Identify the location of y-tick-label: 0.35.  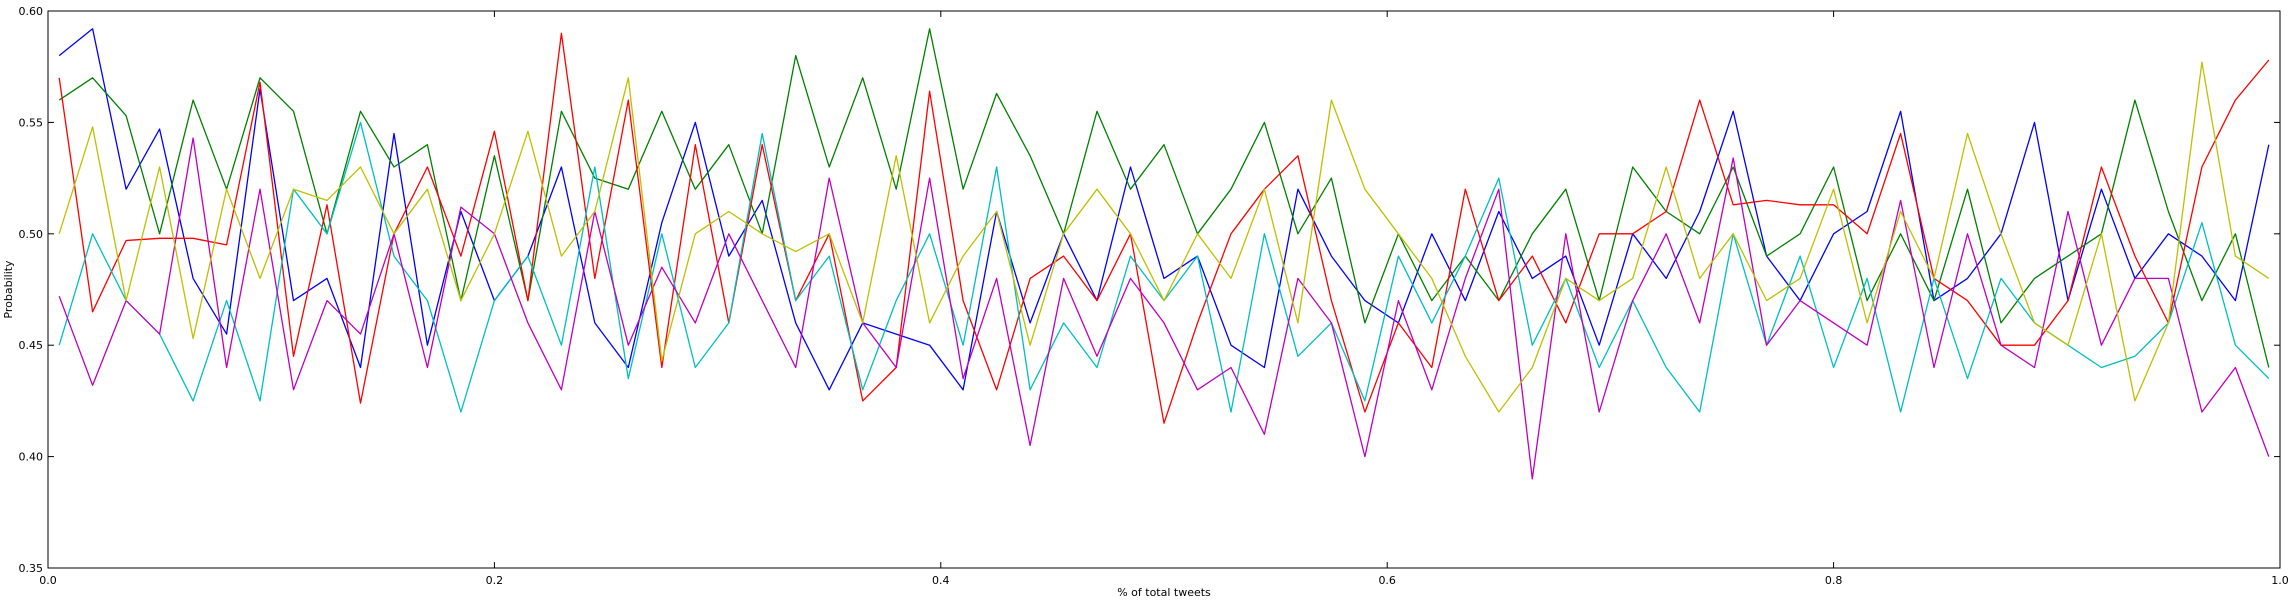
(31, 568).